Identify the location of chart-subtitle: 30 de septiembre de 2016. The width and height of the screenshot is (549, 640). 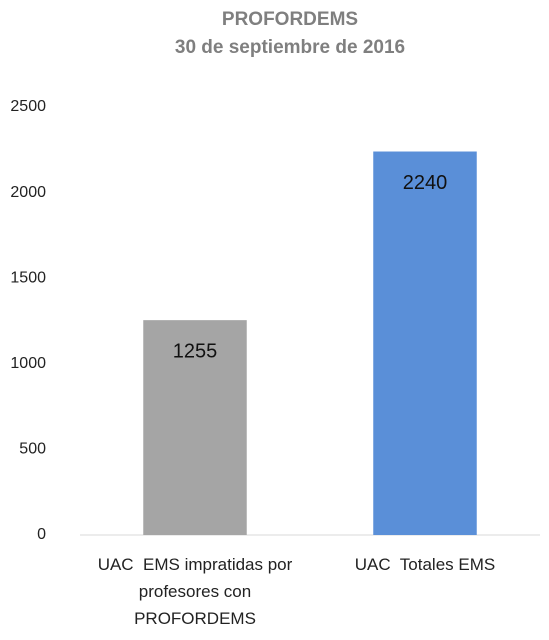
(290, 47).